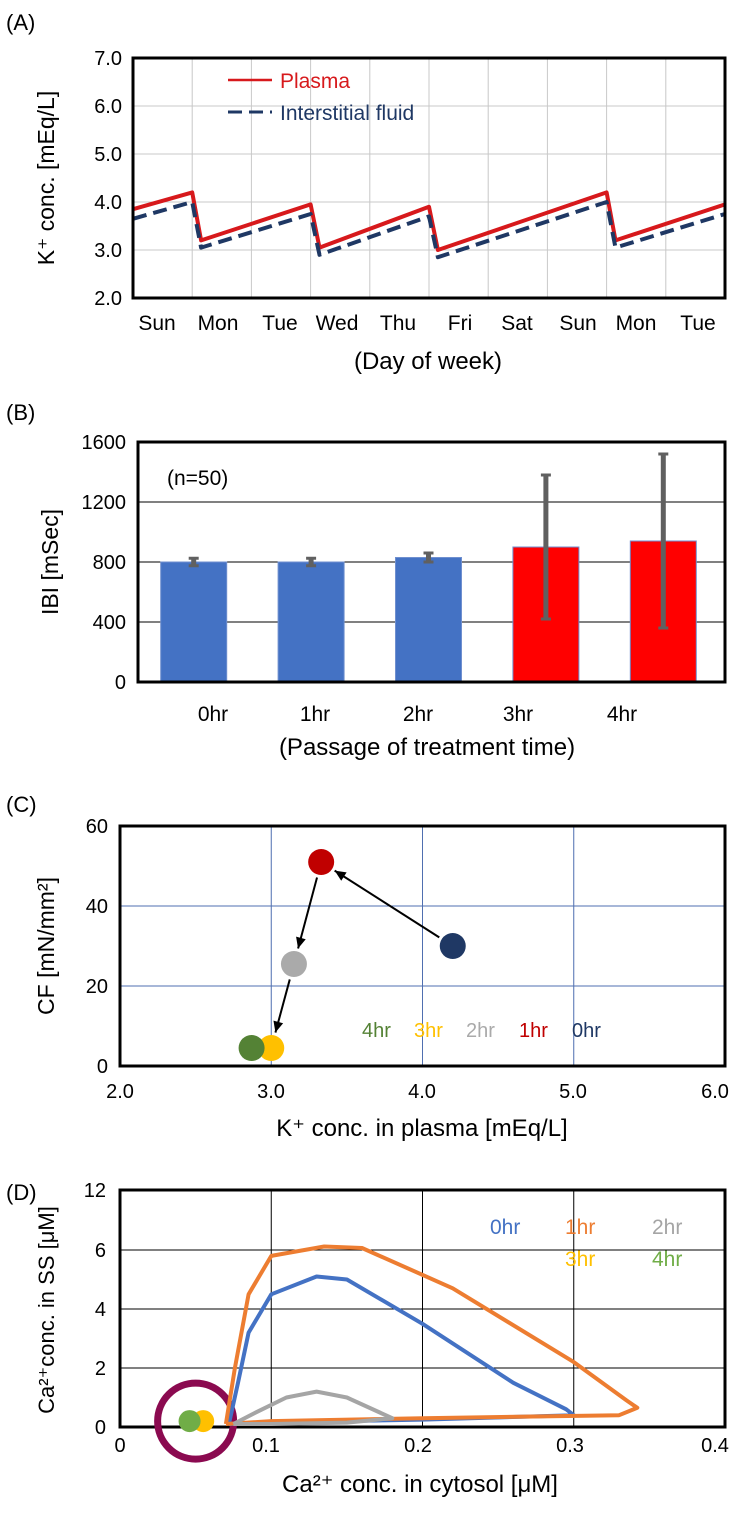 The height and width of the screenshot is (1515, 738). I want to click on panel-b-yticks: 1600 1200 800 400 0, so click(104, 563).